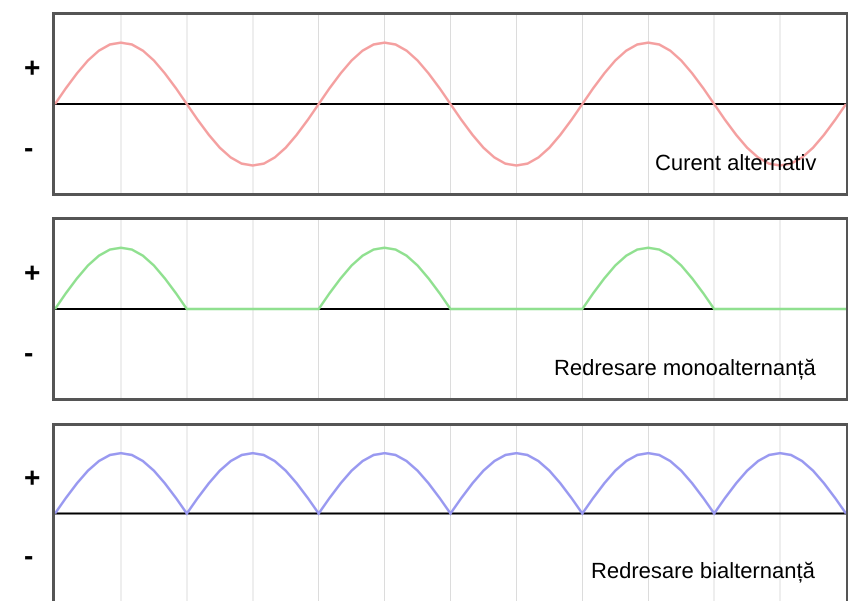  I want to click on annotation: Curent alternativ, so click(735, 162).